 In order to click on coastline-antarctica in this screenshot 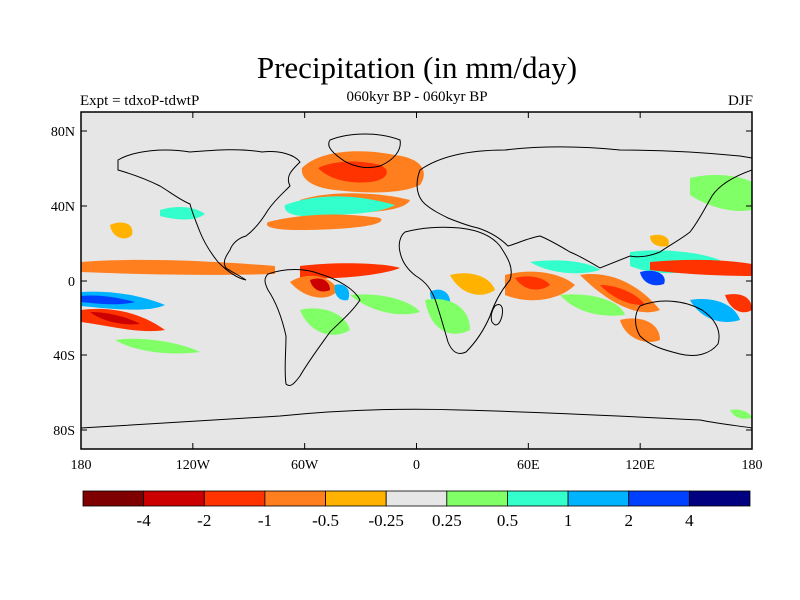, I will do `click(416, 418)`.